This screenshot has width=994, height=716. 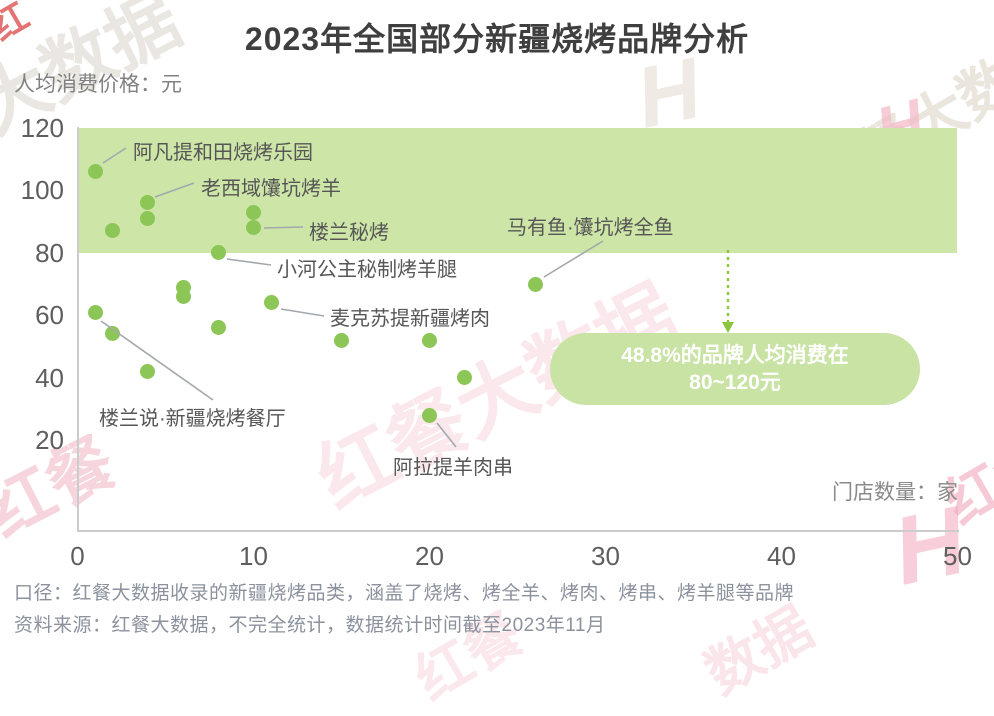 What do you see at coordinates (453, 468) in the screenshot?
I see `data-point-label: 阿拉提羊肉串` at bounding box center [453, 468].